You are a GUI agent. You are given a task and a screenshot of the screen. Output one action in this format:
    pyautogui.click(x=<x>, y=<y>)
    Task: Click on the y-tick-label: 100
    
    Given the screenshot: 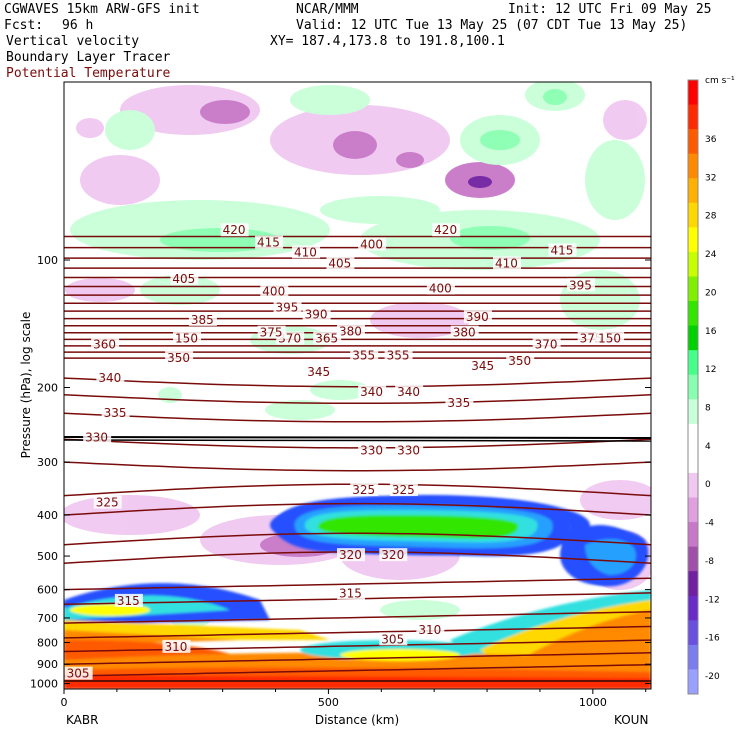 What is the action you would take?
    pyautogui.click(x=47, y=260)
    